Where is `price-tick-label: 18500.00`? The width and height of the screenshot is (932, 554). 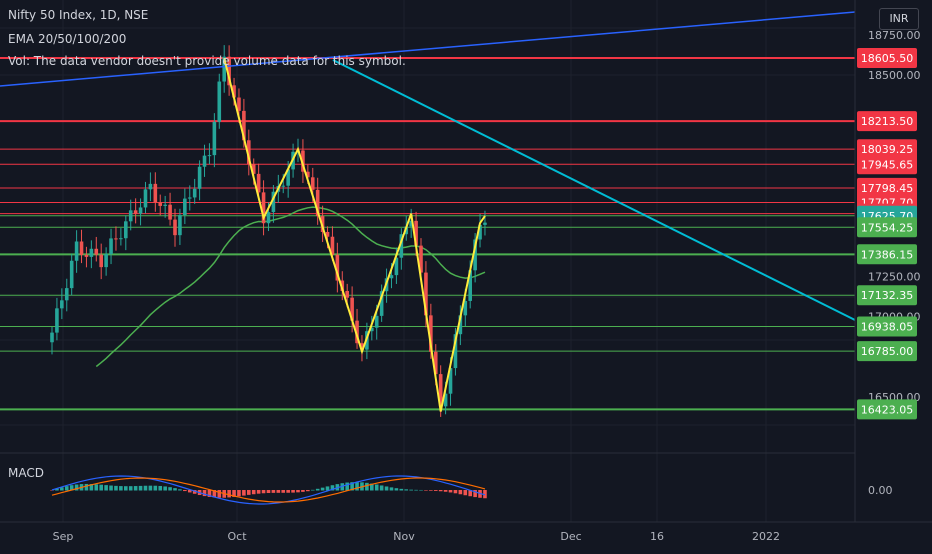 price-tick-label: 18500.00 is located at coordinates (894, 75).